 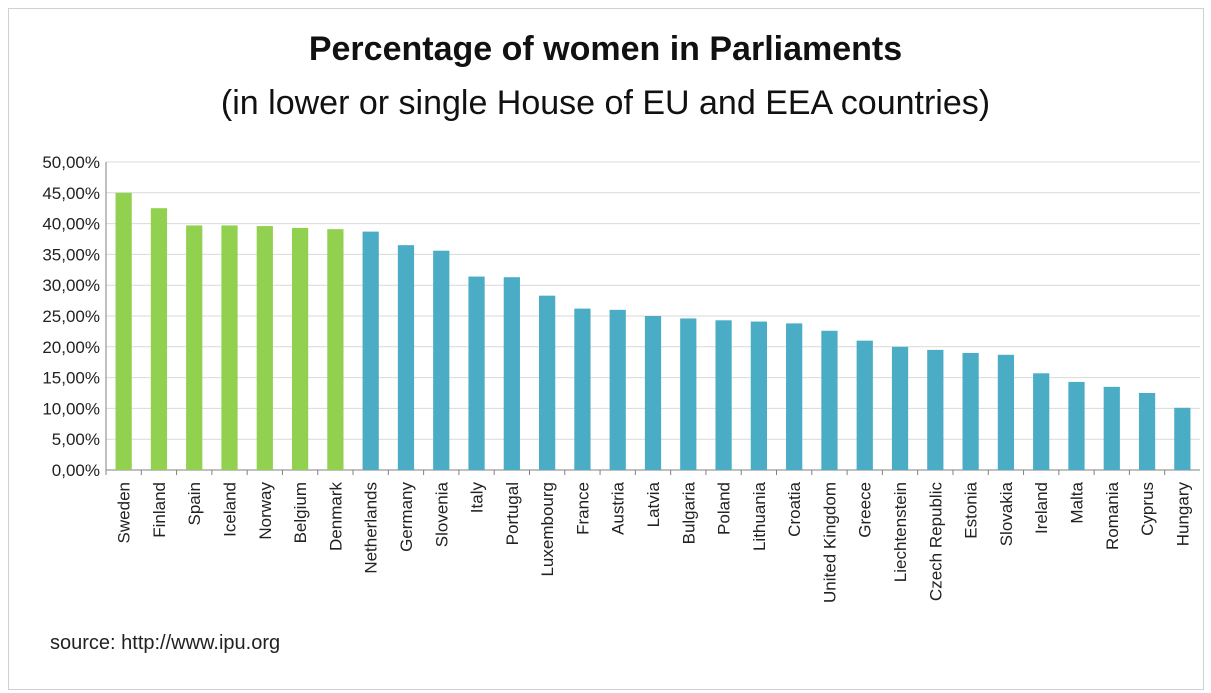 What do you see at coordinates (723, 395) in the screenshot?
I see `bar-poland` at bounding box center [723, 395].